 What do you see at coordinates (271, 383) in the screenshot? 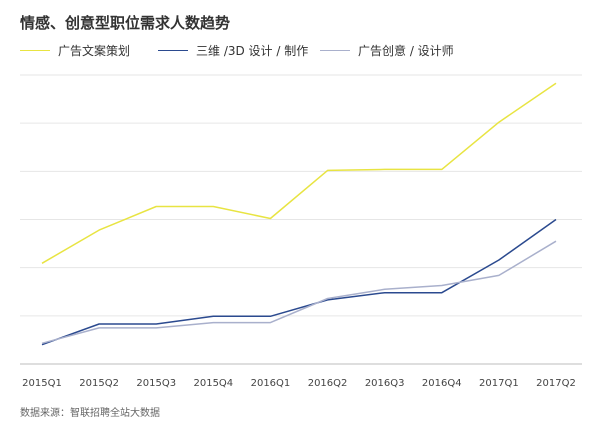
I see `x-tick-label: 2016Q1` at bounding box center [271, 383].